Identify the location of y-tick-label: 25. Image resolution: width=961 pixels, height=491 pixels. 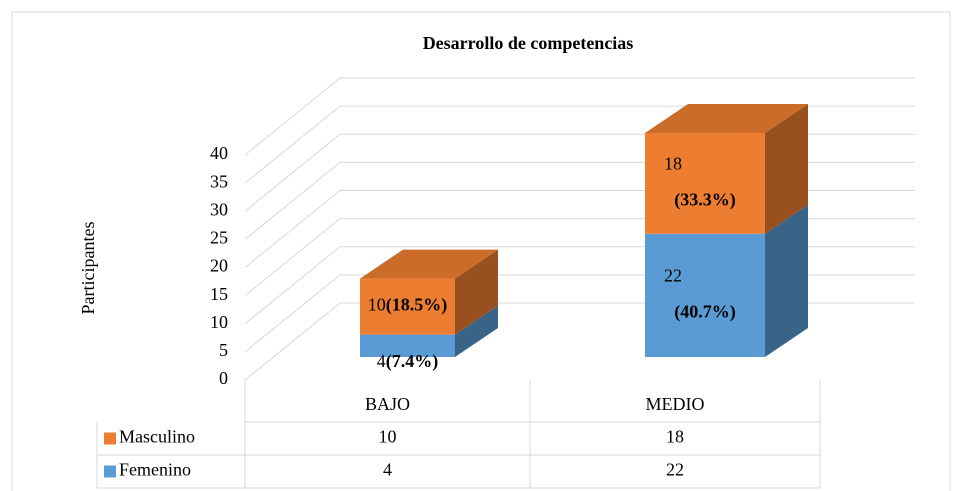
(219, 238).